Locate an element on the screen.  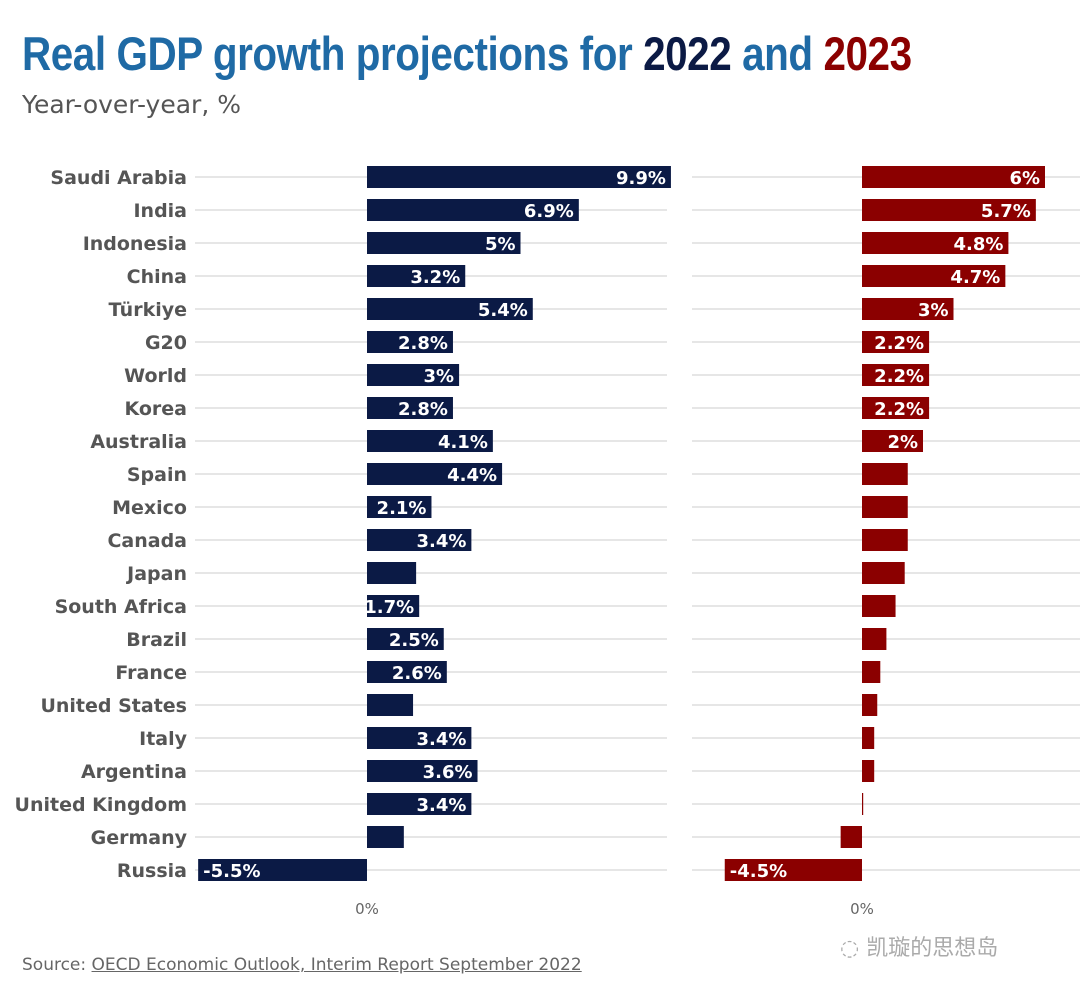
data-label: 5.4% is located at coordinates (503, 310).